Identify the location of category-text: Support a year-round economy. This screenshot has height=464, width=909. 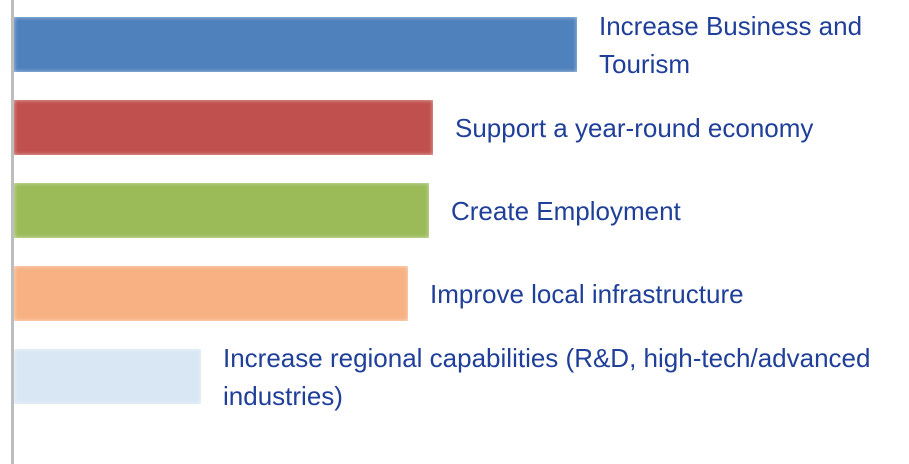
(634, 127).